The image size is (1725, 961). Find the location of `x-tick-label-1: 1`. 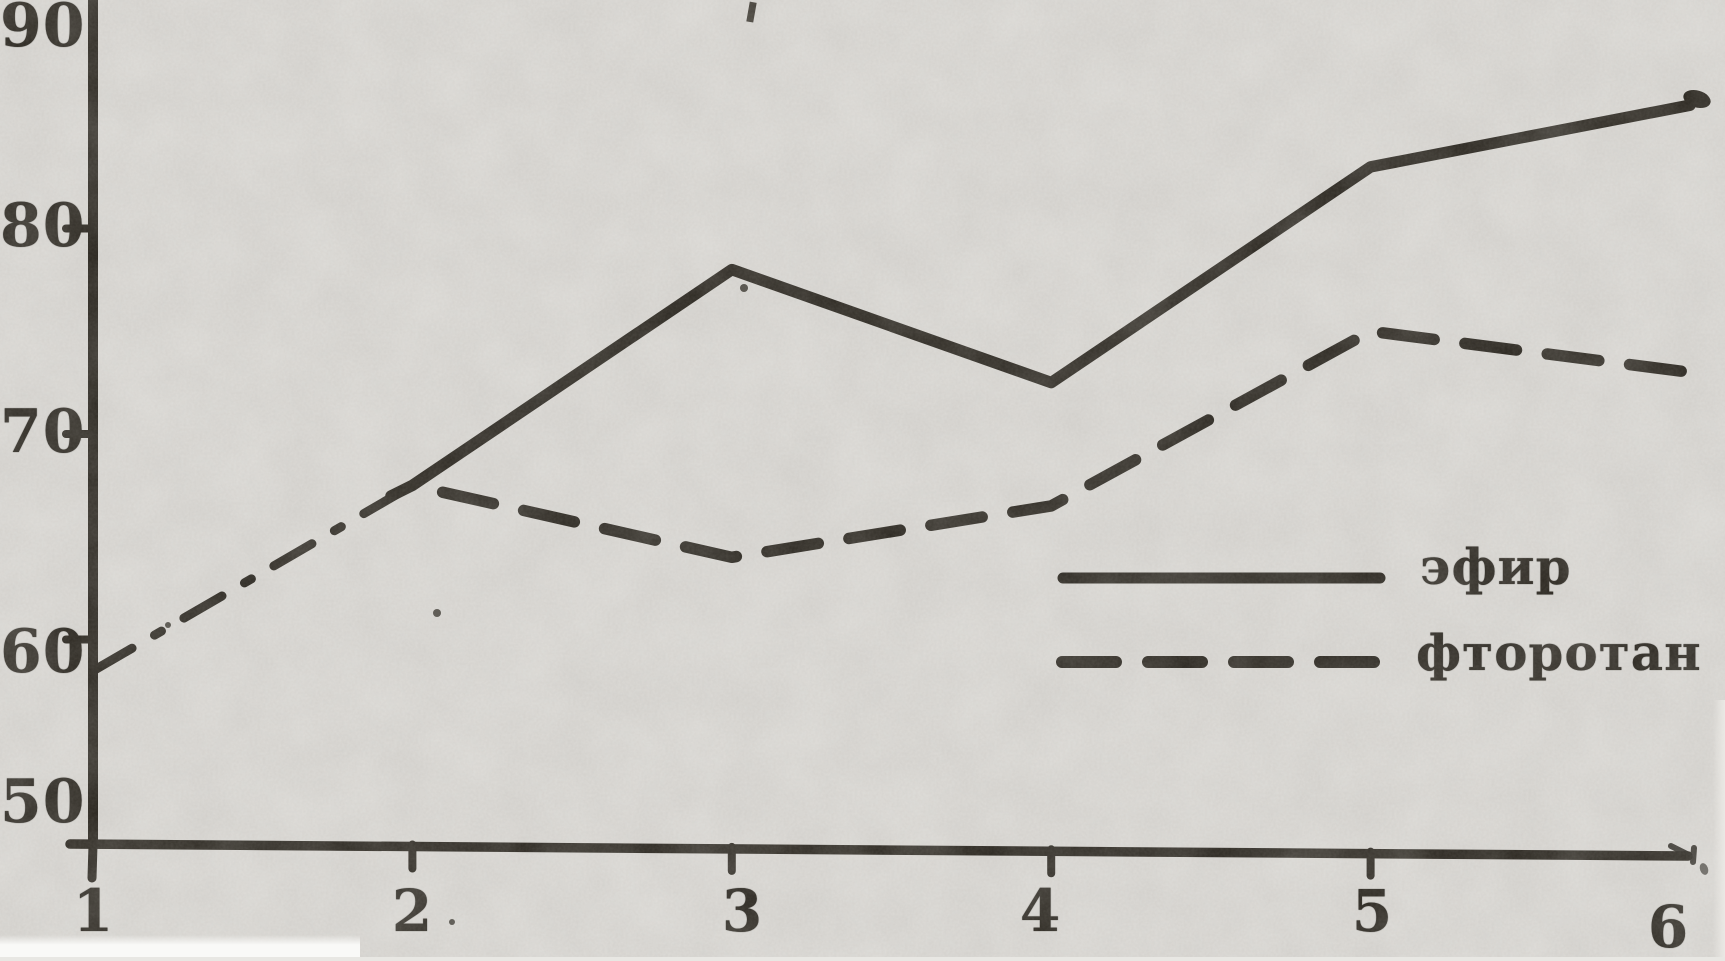

x-tick-label-1: 1 is located at coordinates (93, 911).